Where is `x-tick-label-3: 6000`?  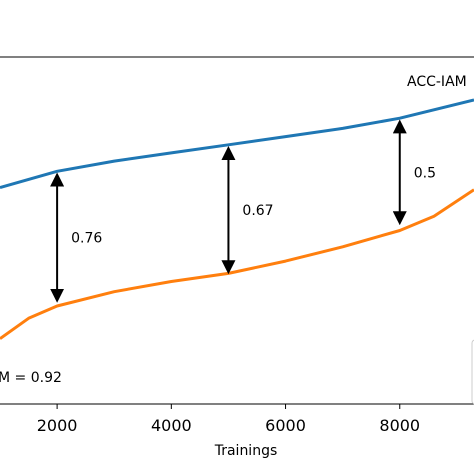 x-tick-label-3: 6000 is located at coordinates (285, 425).